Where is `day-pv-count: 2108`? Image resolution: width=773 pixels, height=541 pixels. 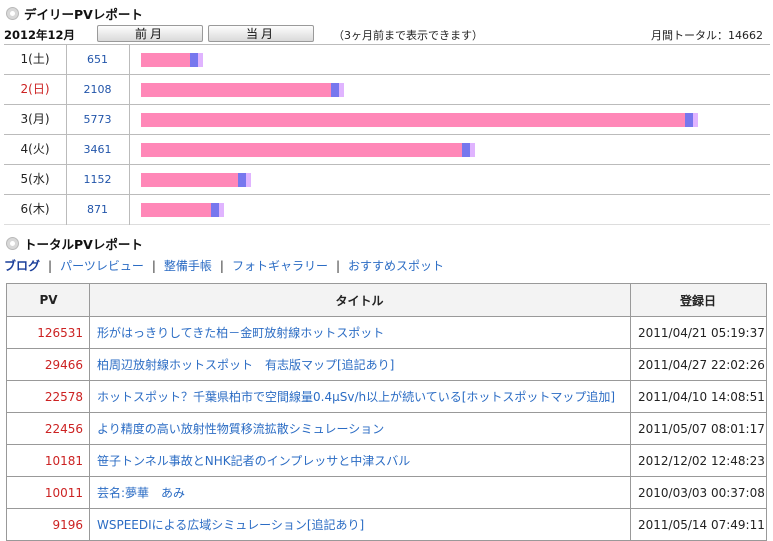 day-pv-count: 2108 is located at coordinates (98, 89).